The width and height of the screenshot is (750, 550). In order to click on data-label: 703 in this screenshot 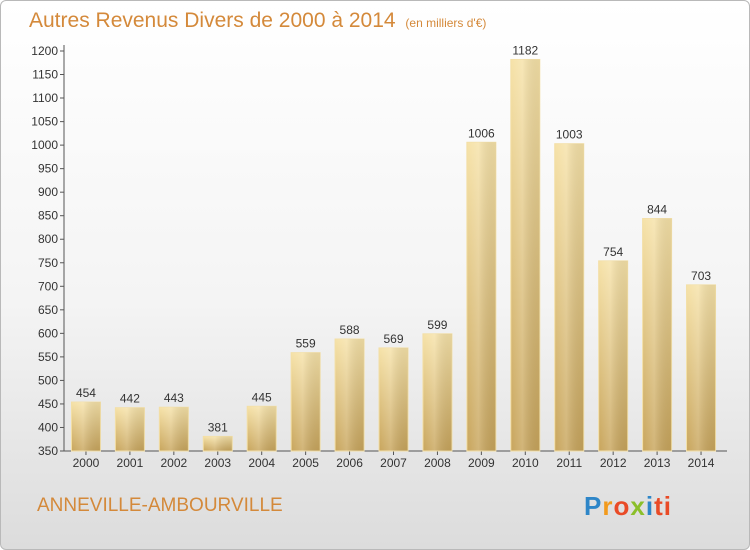, I will do `click(701, 276)`.